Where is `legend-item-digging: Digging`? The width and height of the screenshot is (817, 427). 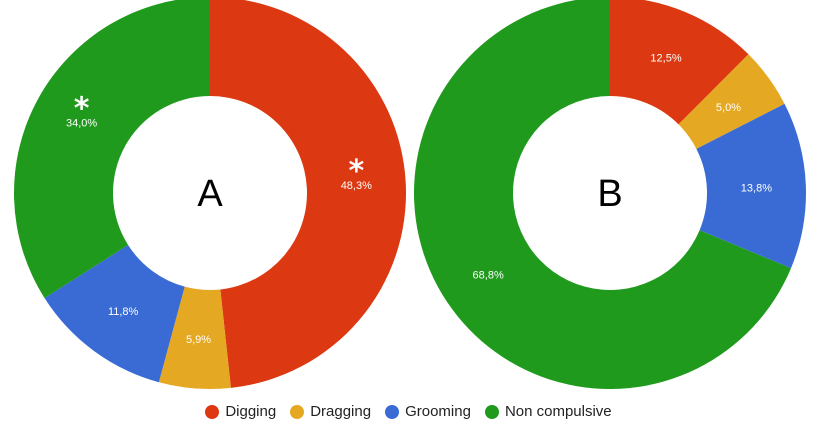 legend-item-digging: Digging is located at coordinates (240, 411).